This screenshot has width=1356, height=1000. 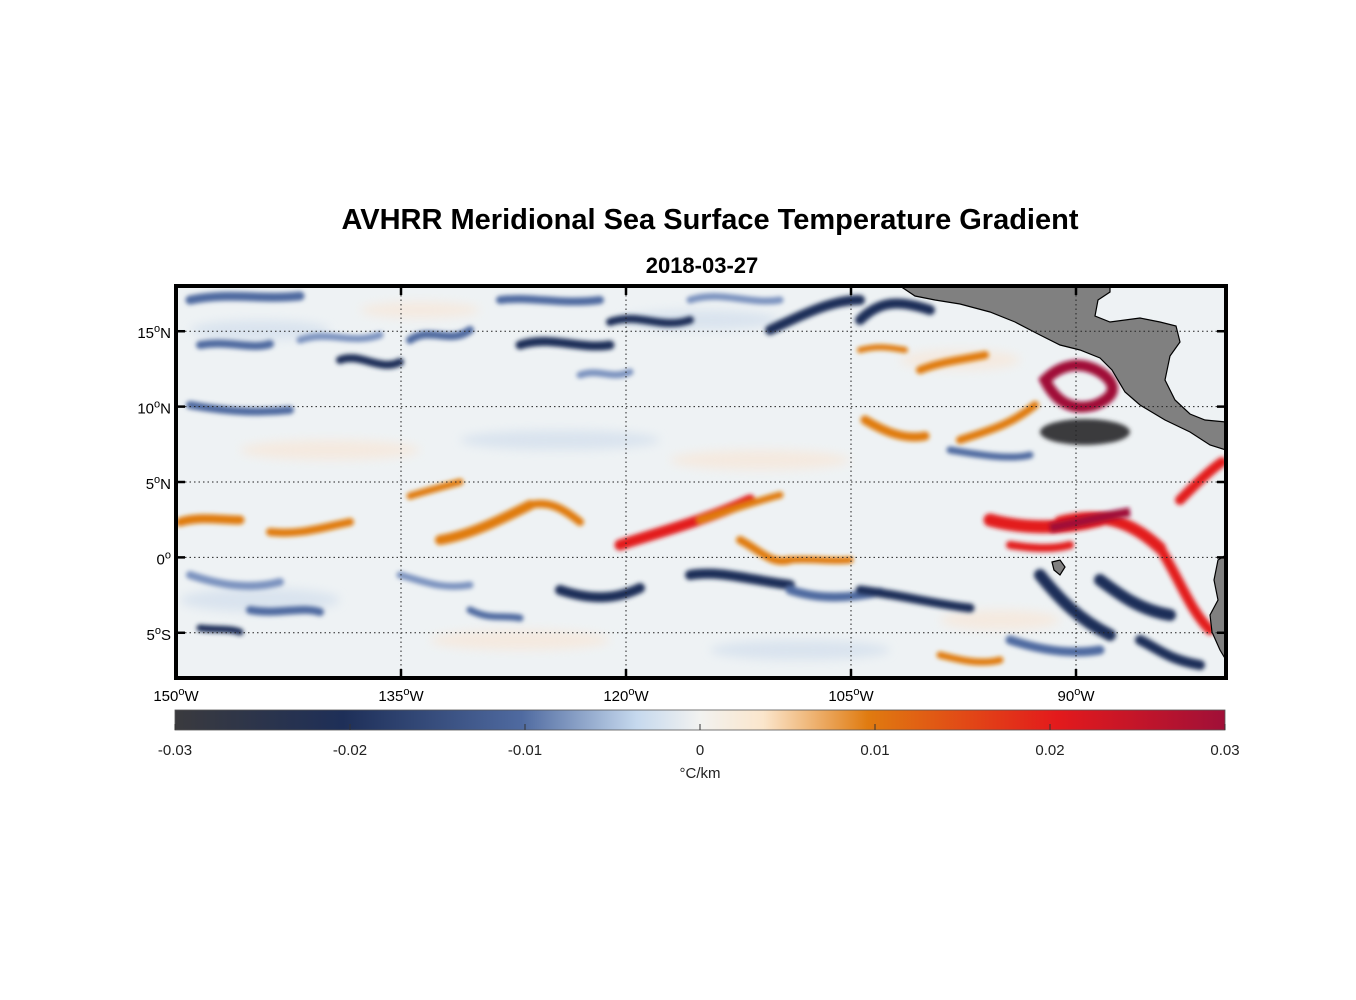 What do you see at coordinates (158, 483) in the screenshot?
I see `lat-tick-label: 5oN` at bounding box center [158, 483].